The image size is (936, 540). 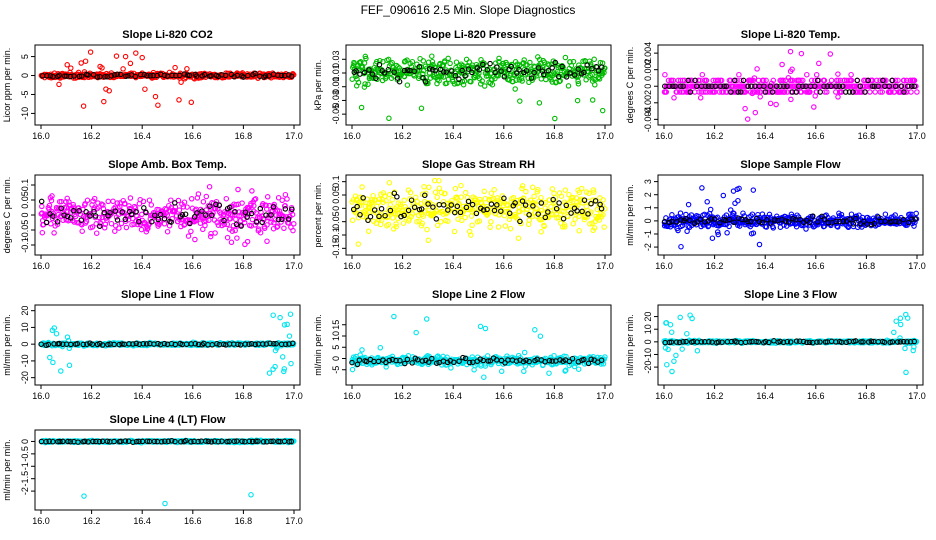 What do you see at coordinates (336, 73) in the screenshot?
I see `y-tick-label: 0.01` at bounding box center [336, 73].